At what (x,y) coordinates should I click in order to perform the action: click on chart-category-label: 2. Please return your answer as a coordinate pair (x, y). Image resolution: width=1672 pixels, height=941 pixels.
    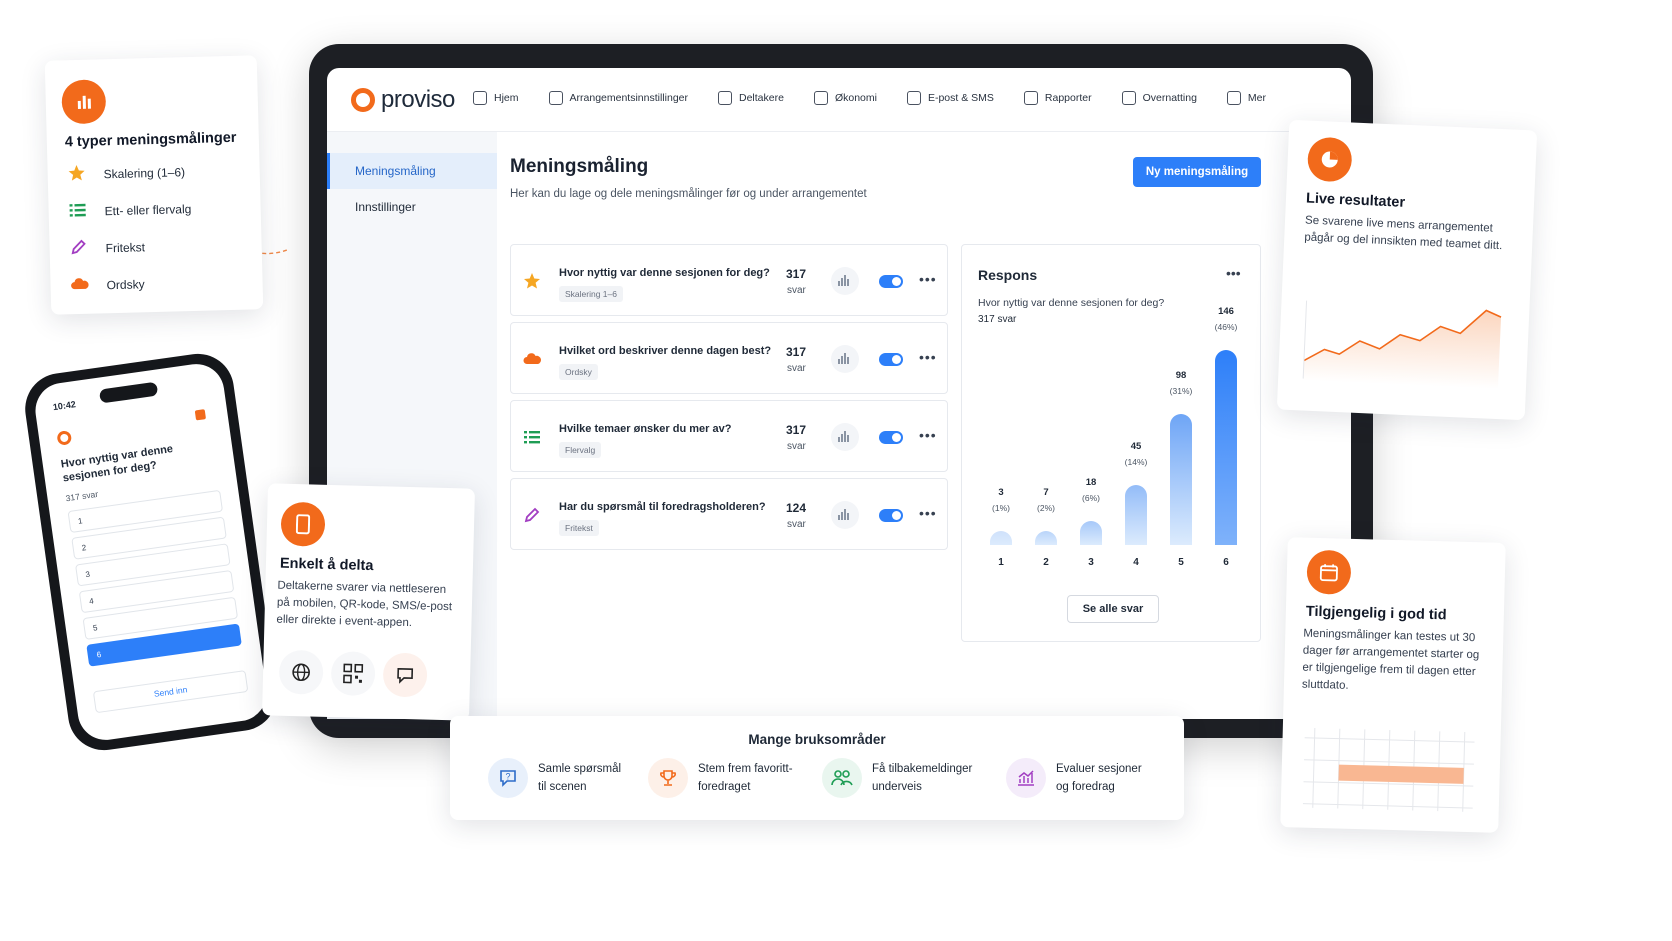
    Looking at the image, I should click on (1046, 562).